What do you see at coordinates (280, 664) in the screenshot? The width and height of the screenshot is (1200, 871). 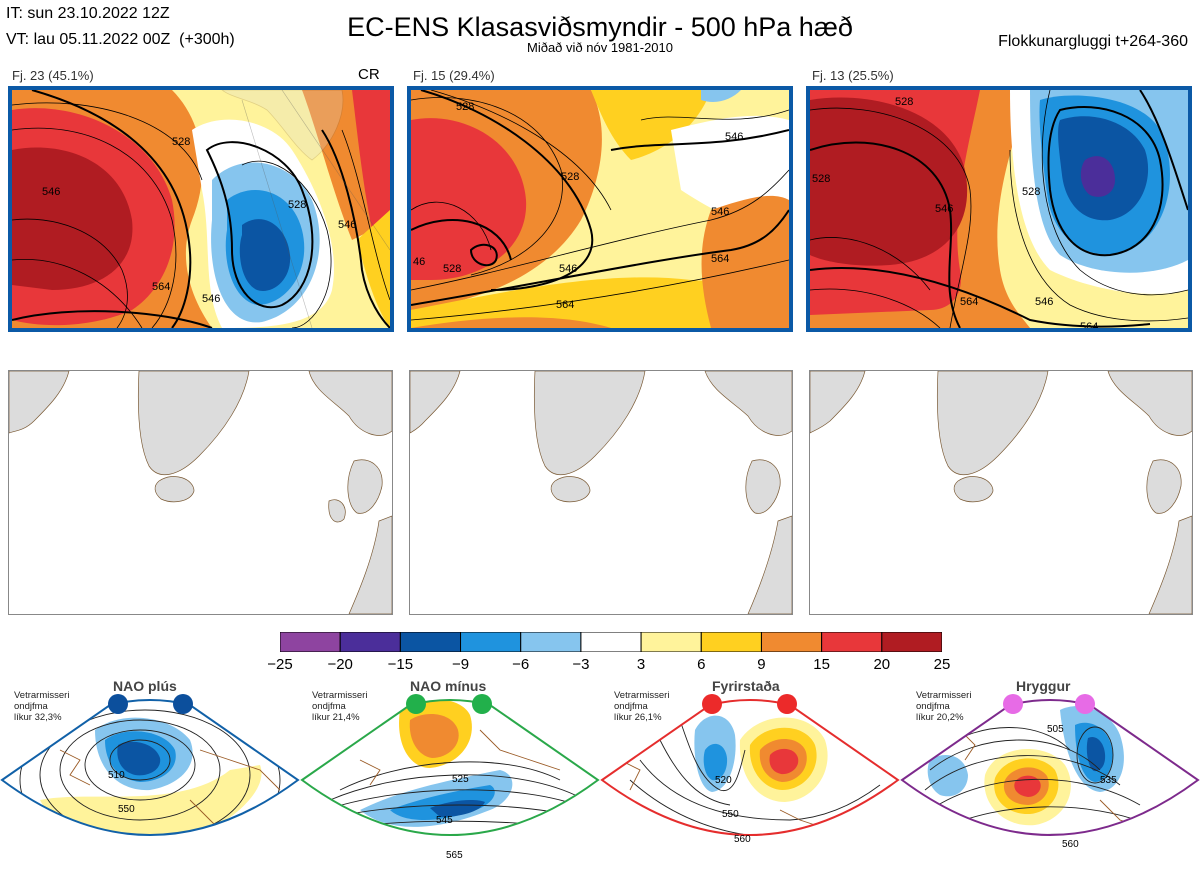 I see `colorbar-tick-label: −25` at bounding box center [280, 664].